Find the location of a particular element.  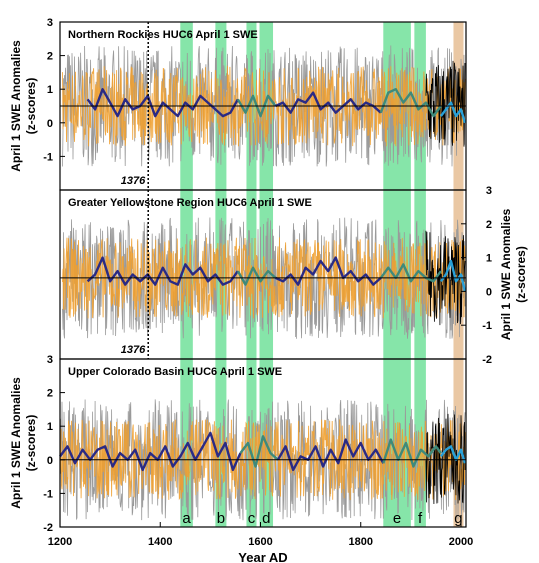

band-label-g: g is located at coordinates (458, 518).